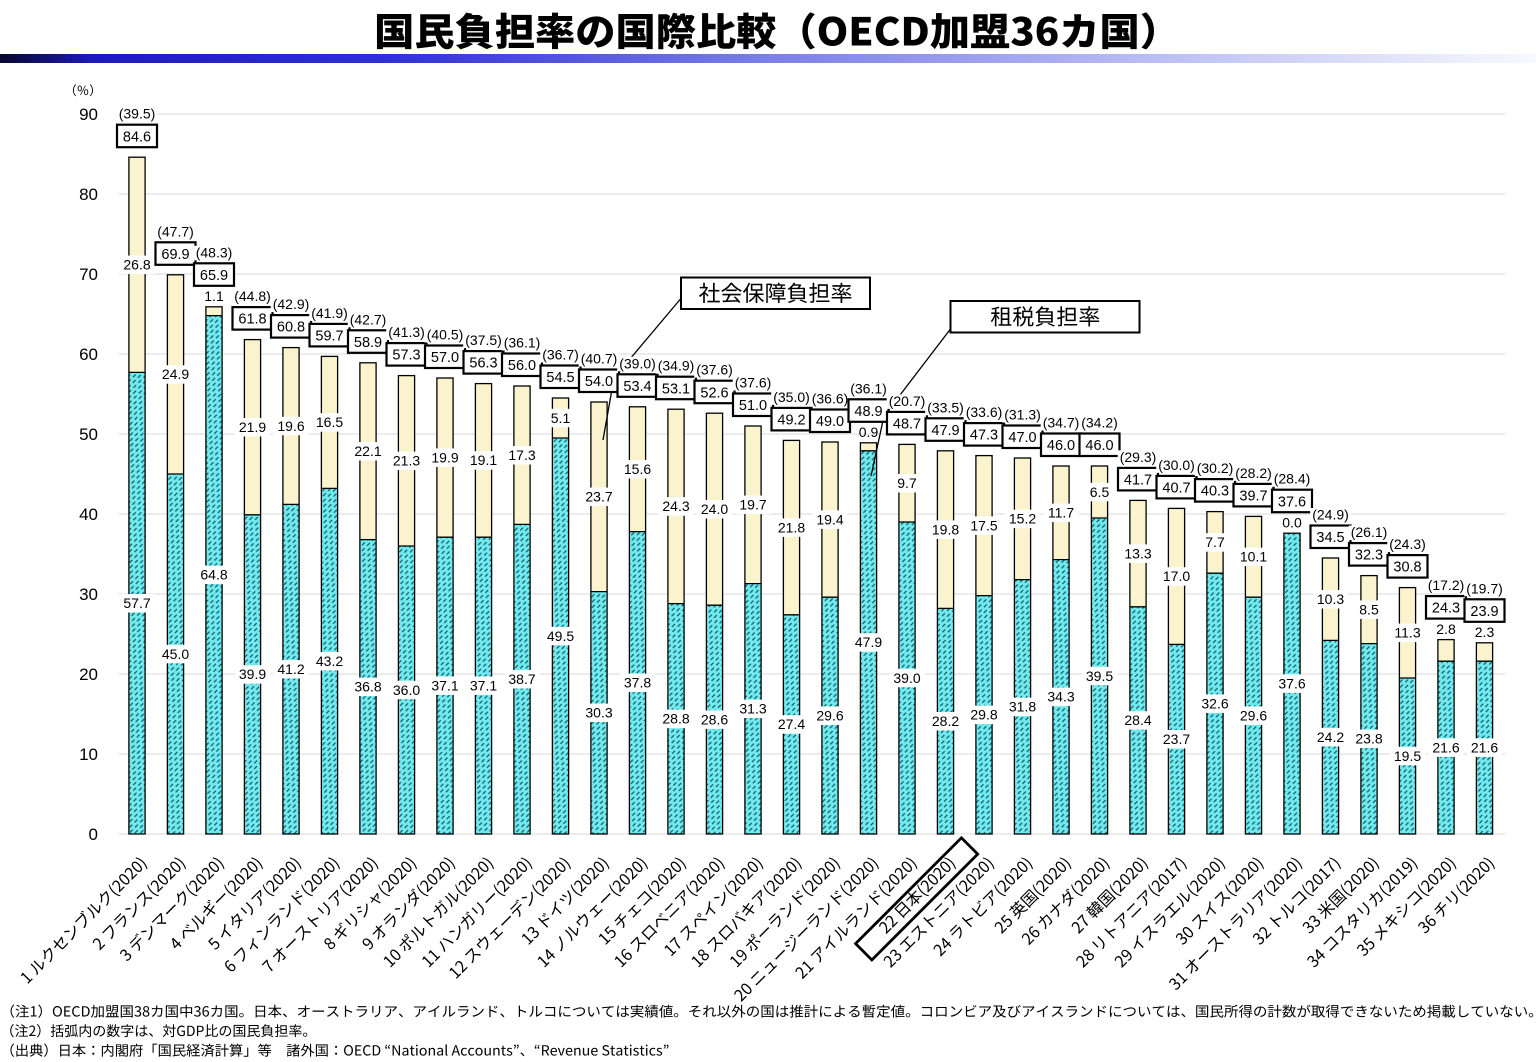 The image size is (1536, 1062). Describe the element at coordinates (368, 343) in the screenshot. I see `svg-text: 58.9` at that location.